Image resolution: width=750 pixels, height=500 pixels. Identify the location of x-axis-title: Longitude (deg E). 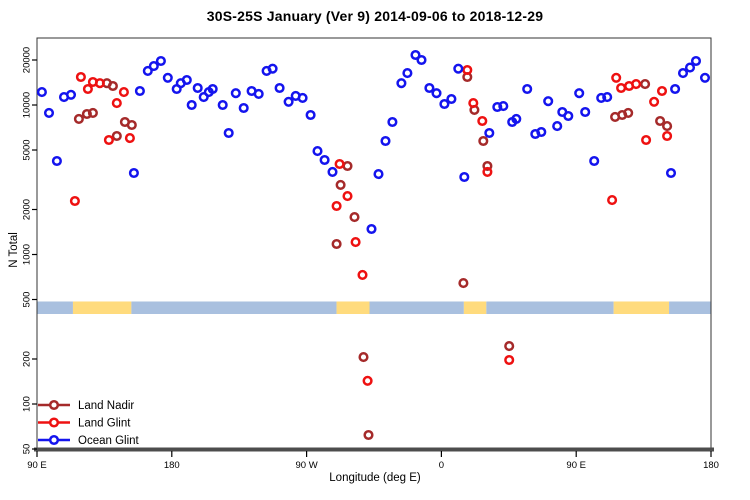
(375, 478).